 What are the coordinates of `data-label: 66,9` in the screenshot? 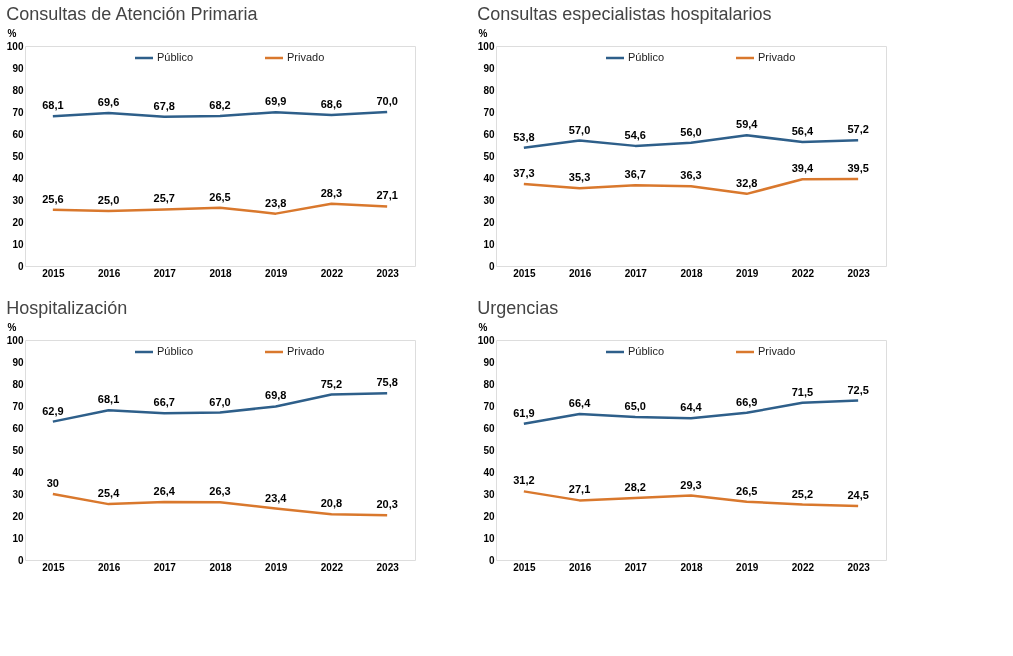 It's located at (747, 401).